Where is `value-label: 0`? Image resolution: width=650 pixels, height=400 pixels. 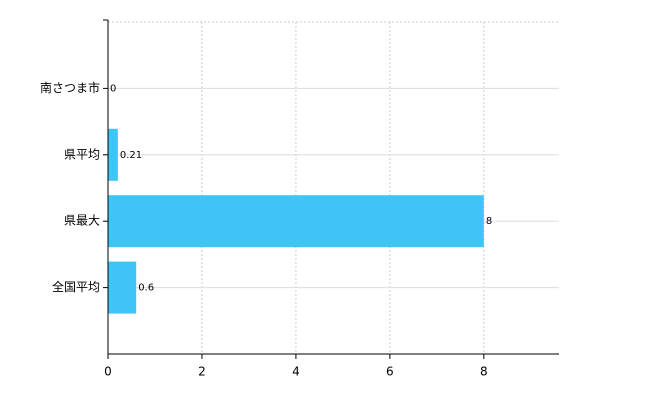
value-label: 0 is located at coordinates (113, 88).